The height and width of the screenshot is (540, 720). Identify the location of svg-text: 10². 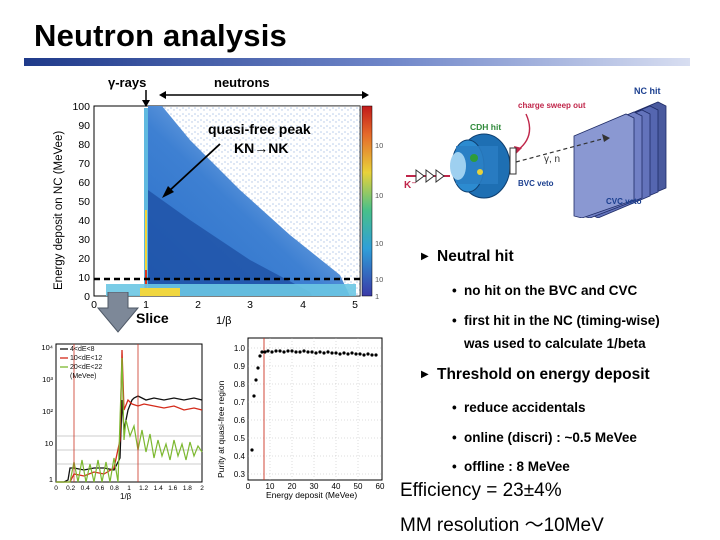
(47, 411).